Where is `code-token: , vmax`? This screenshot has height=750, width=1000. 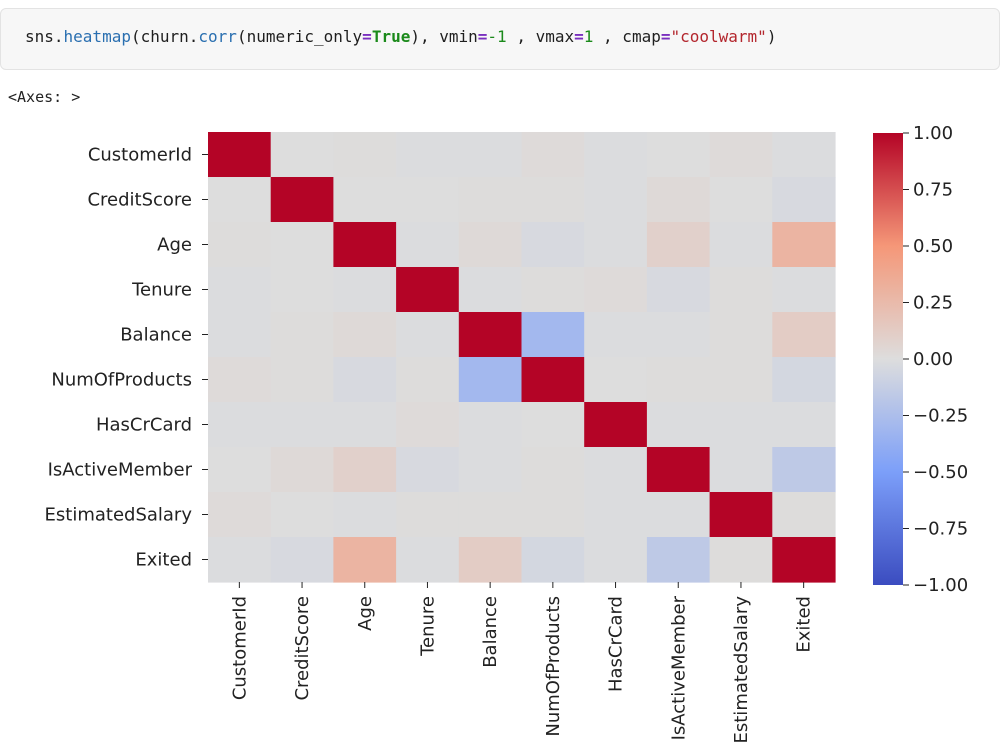 code-token: , vmax is located at coordinates (540, 36).